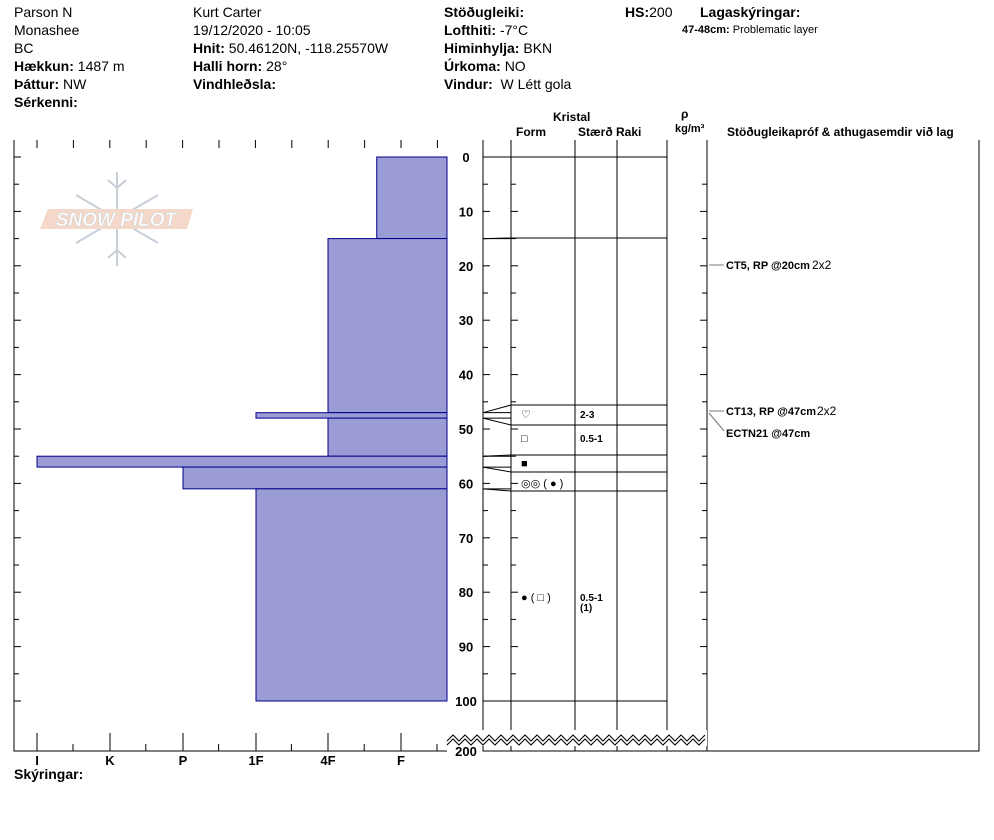  I want to click on depth-tick-label: 10, so click(466, 211).